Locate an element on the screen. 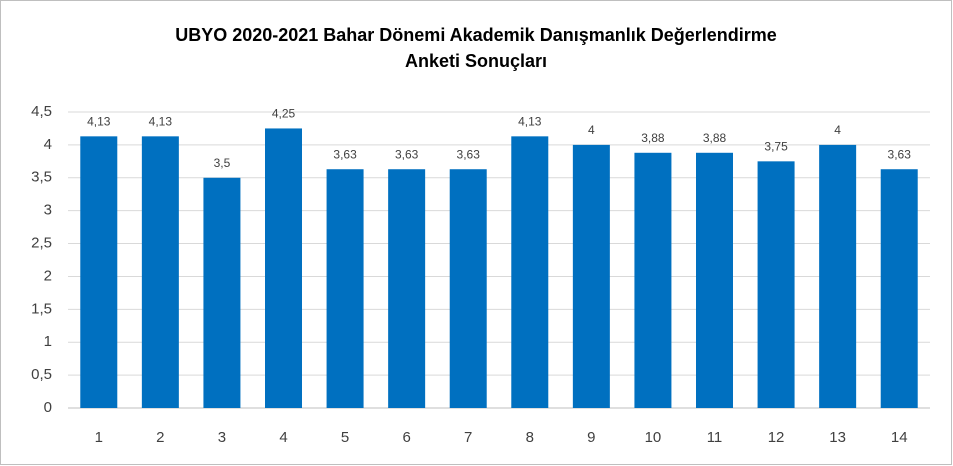 Image resolution: width=953 pixels, height=466 pixels. x-tick-label: 12 is located at coordinates (776, 437).